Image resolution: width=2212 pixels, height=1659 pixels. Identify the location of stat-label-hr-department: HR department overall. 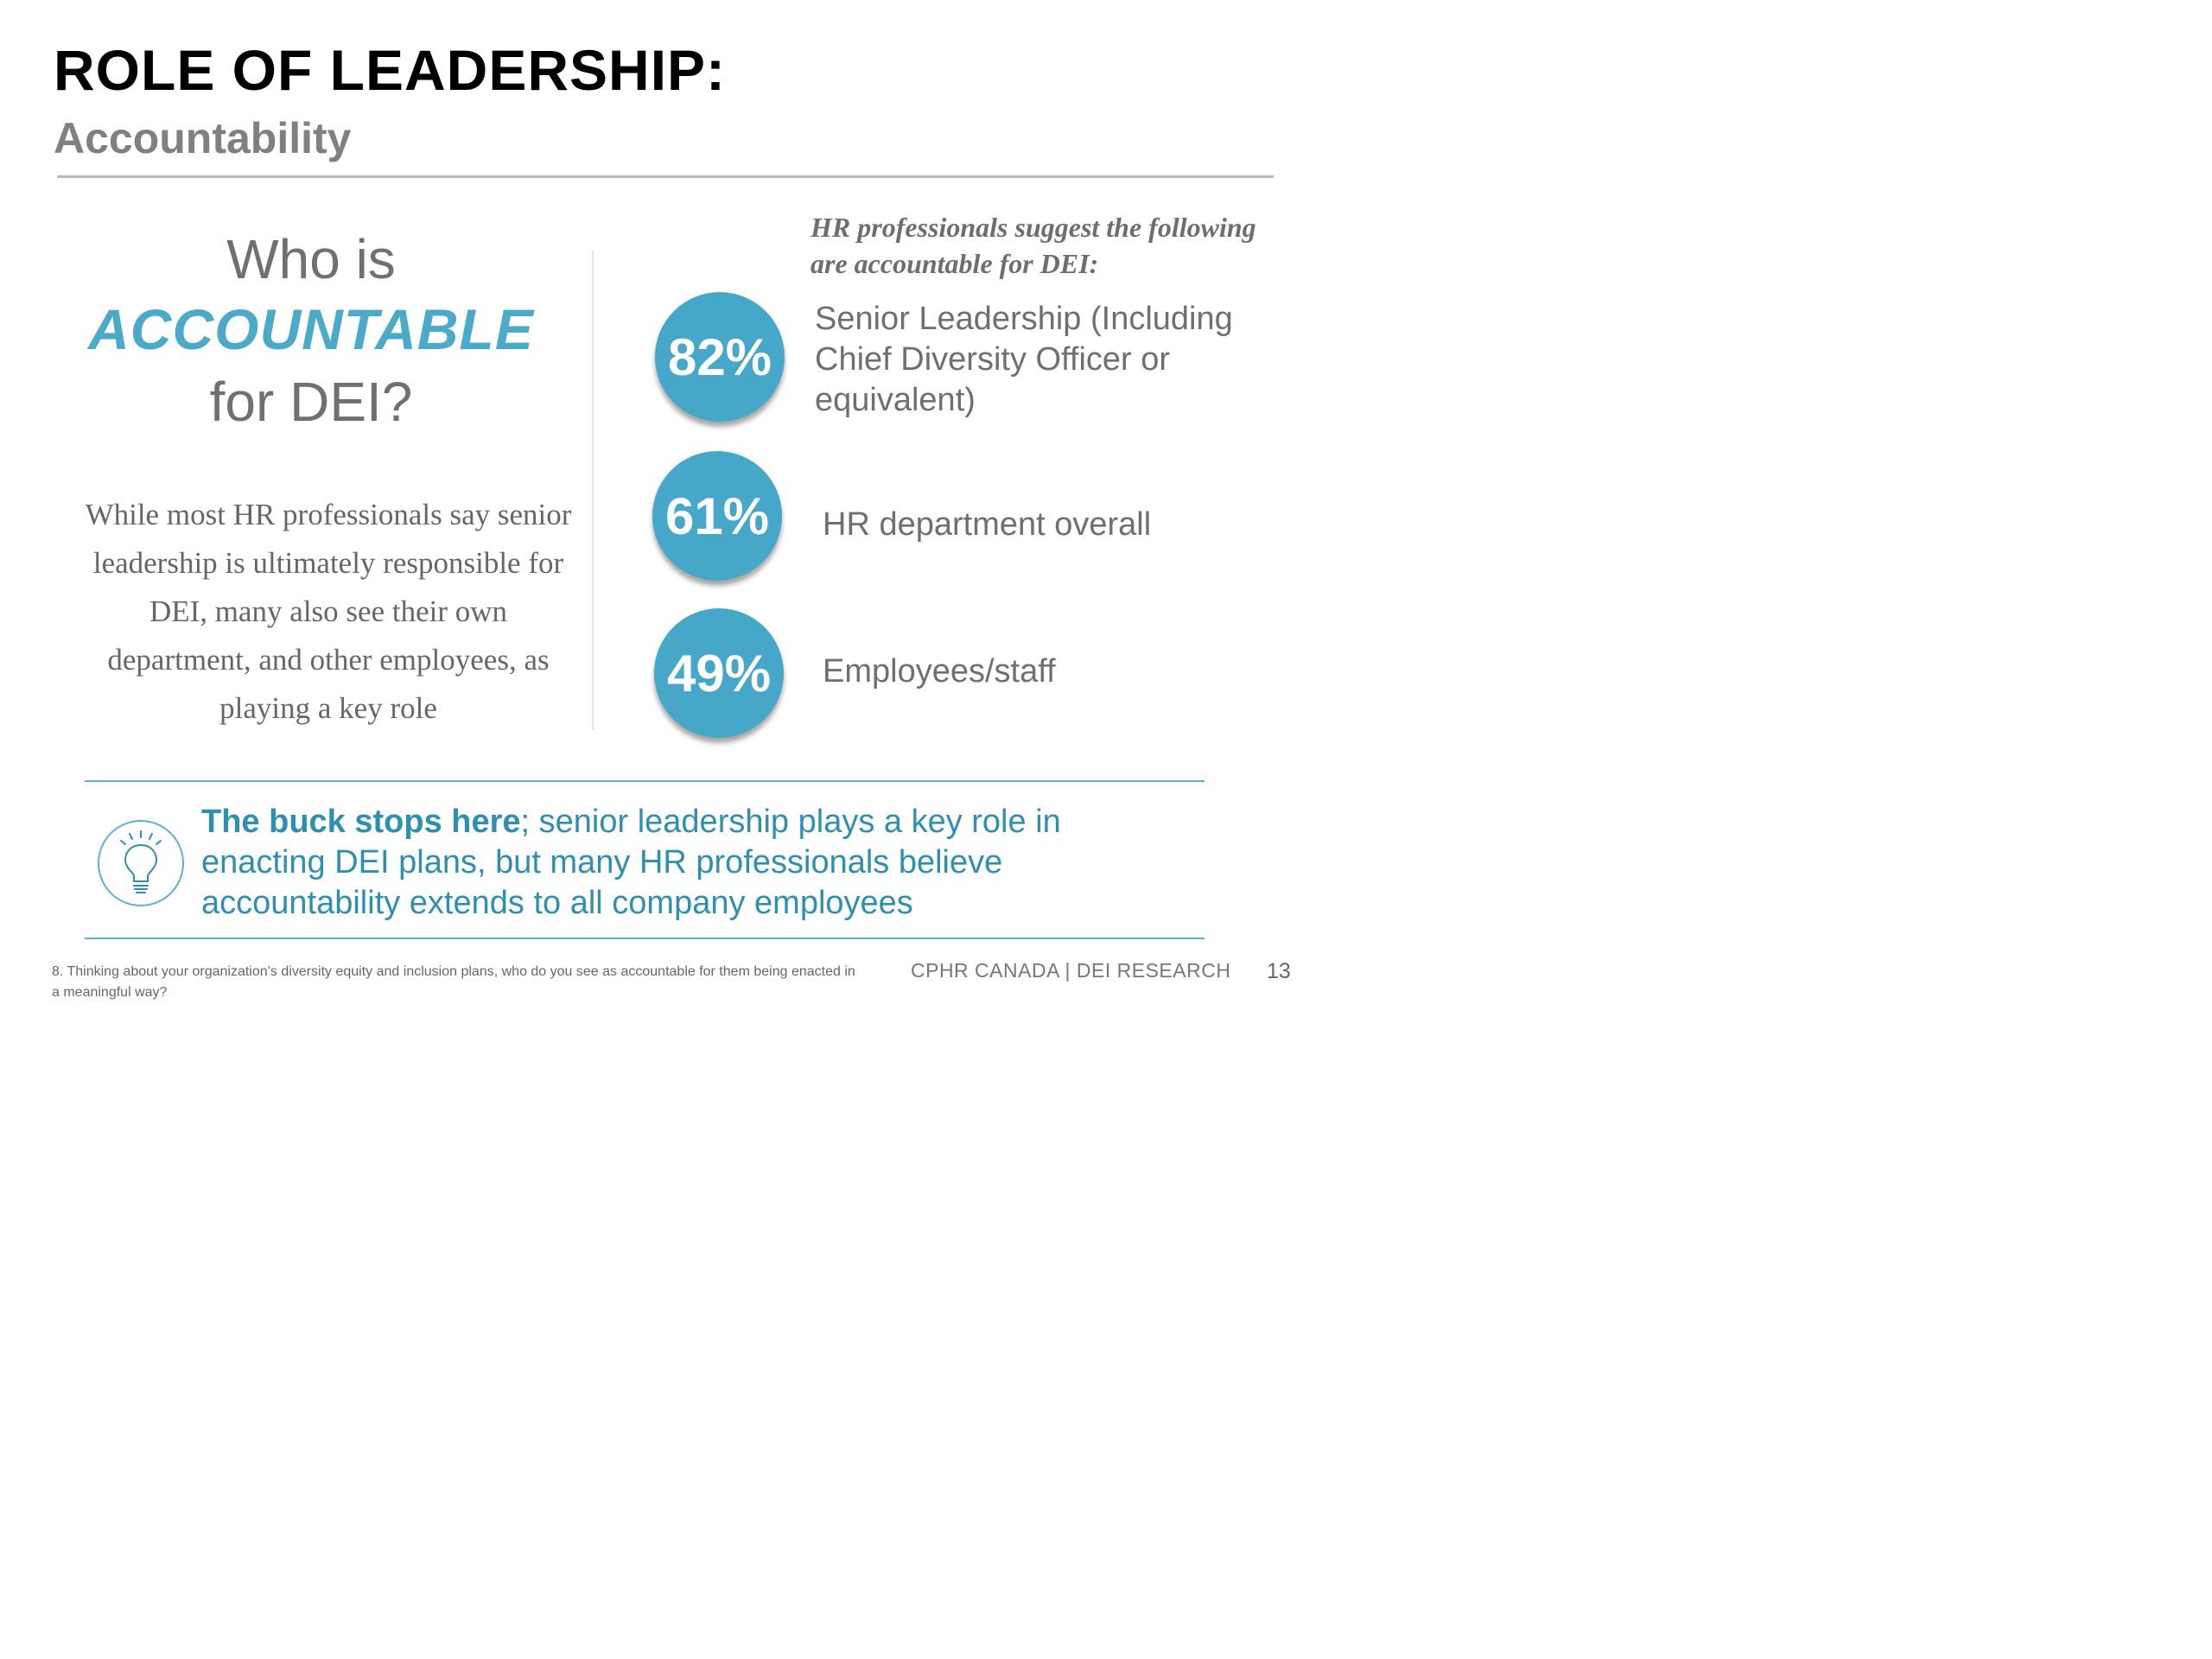
(987, 524).